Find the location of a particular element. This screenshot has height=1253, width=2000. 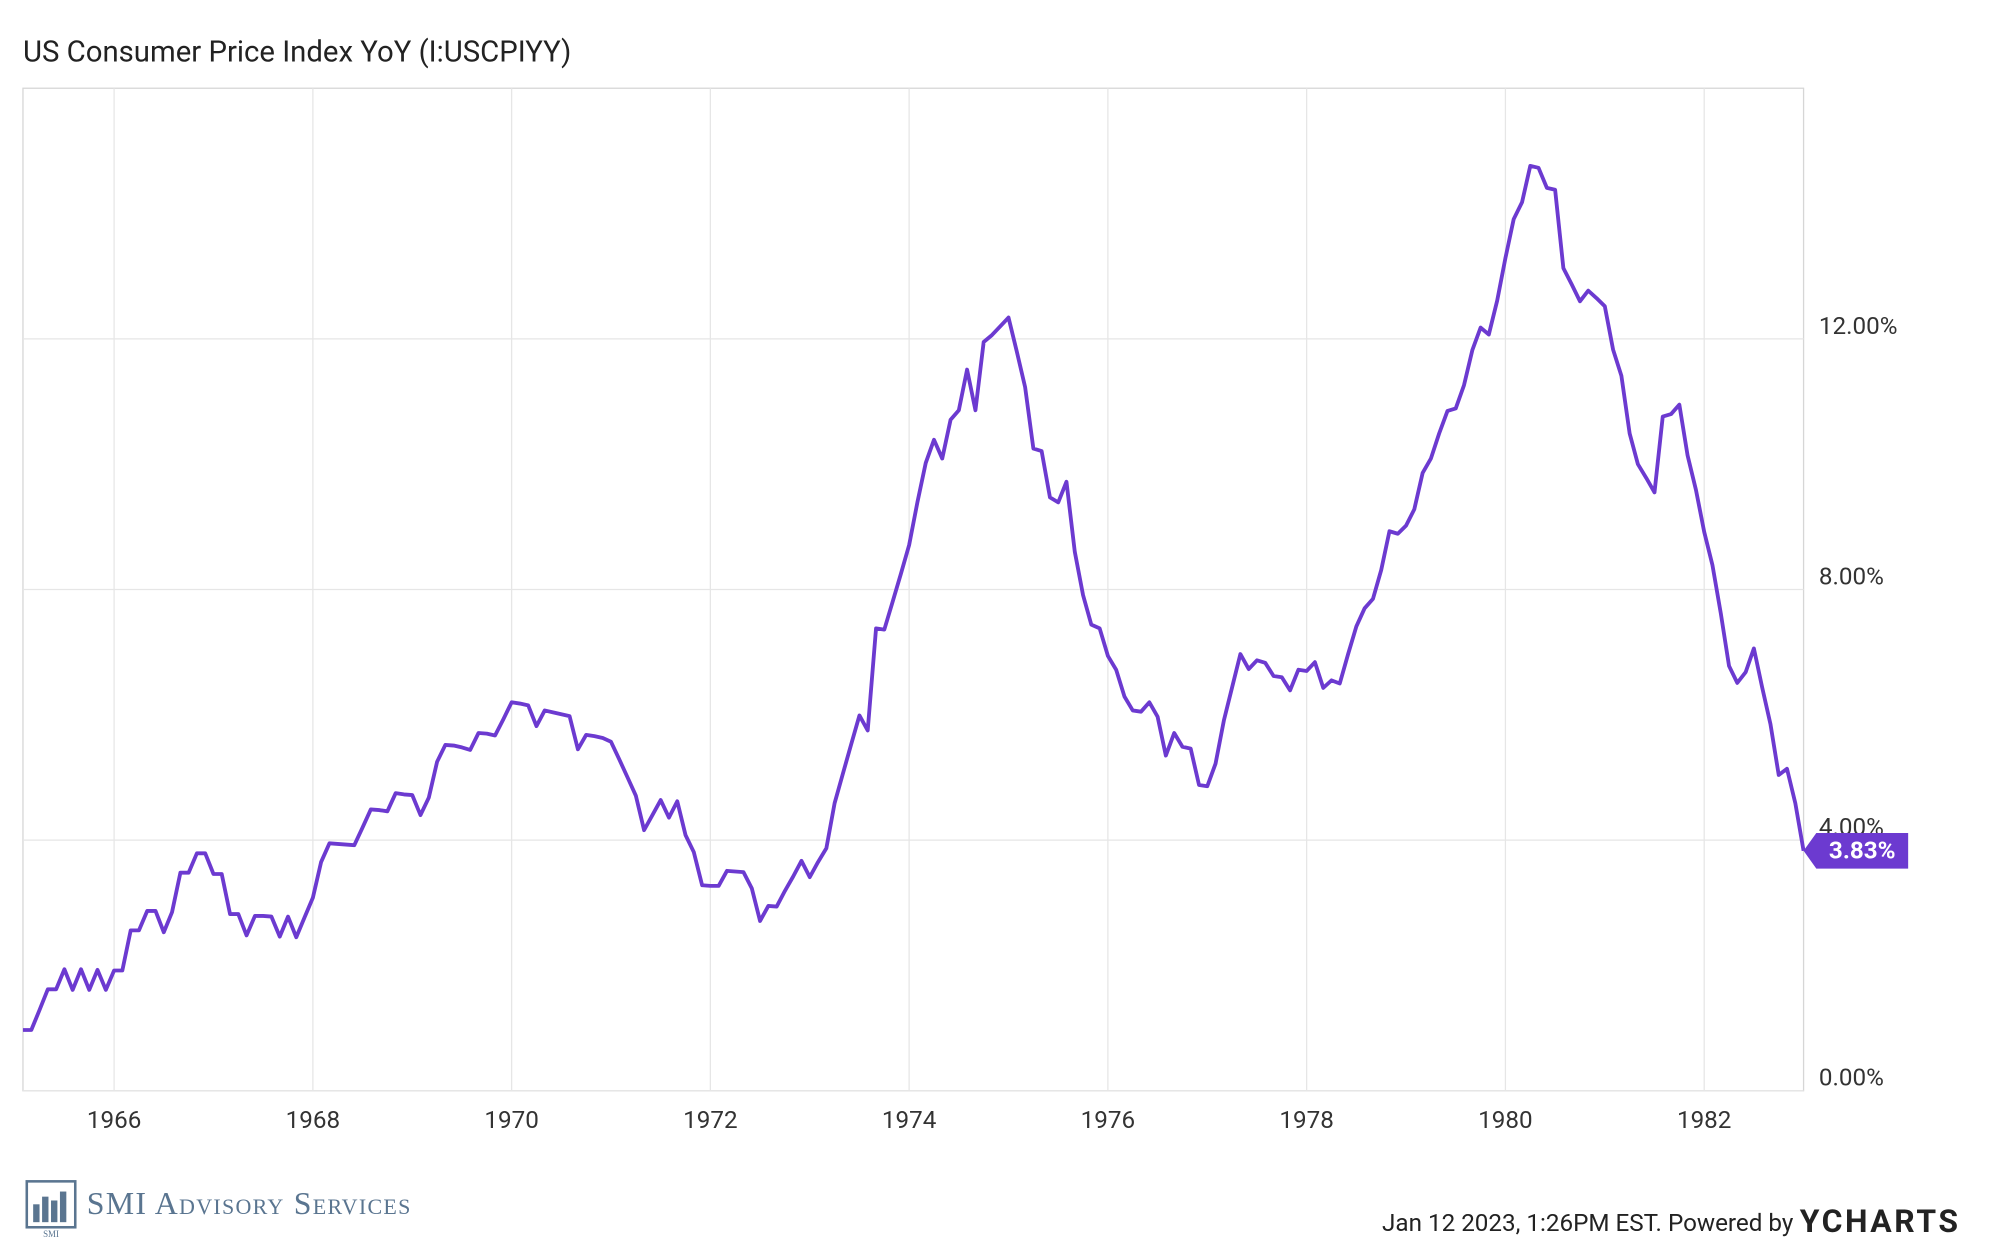

logo-mark: SMI is located at coordinates (51, 1234).